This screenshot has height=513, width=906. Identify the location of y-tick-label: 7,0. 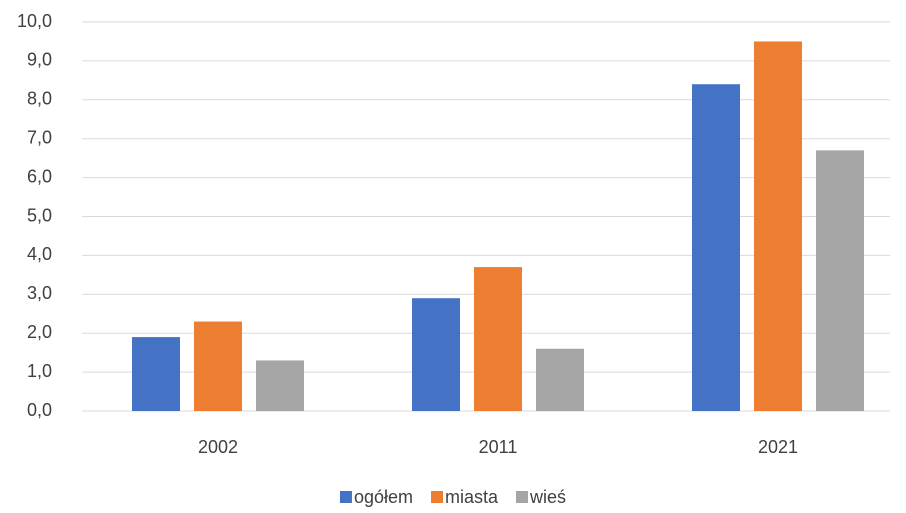
(39, 137).